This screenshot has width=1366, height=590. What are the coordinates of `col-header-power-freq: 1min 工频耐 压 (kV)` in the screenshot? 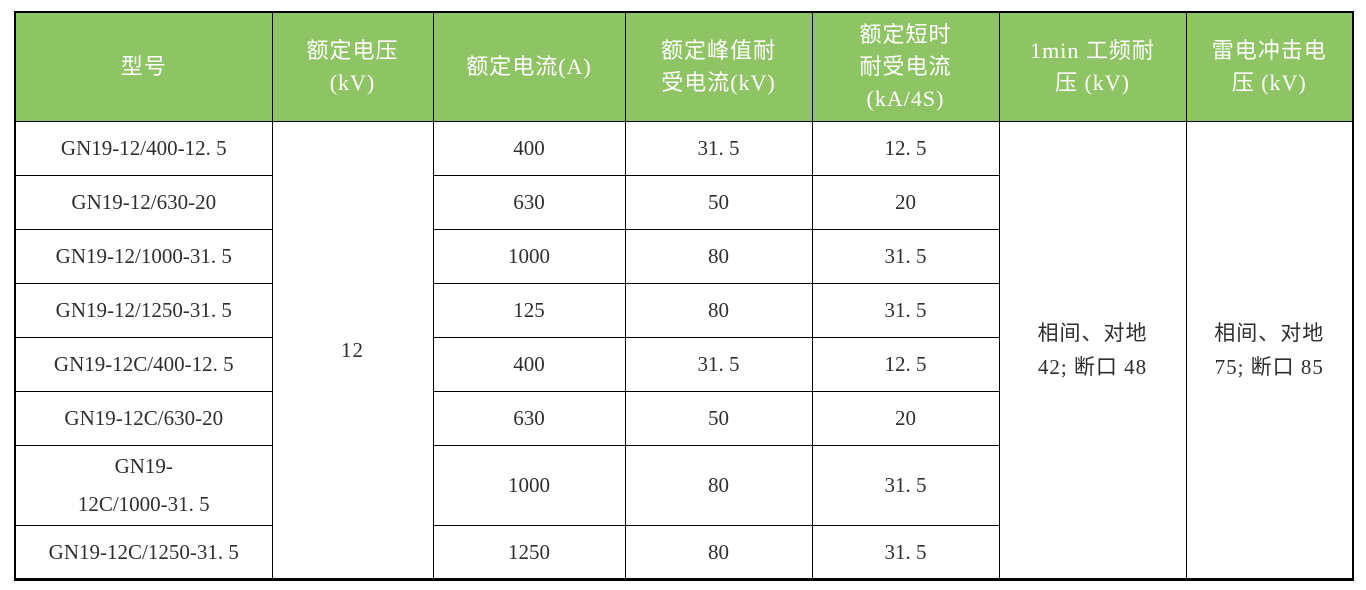 It's located at (1092, 66).